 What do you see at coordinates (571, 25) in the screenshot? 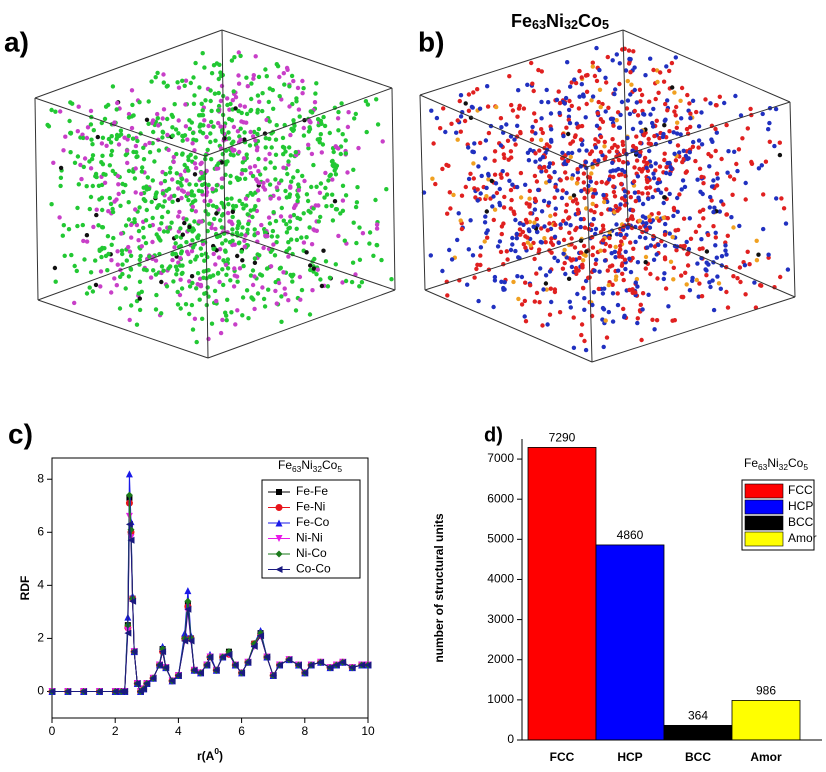
I see `subscript: 32` at bounding box center [571, 25].